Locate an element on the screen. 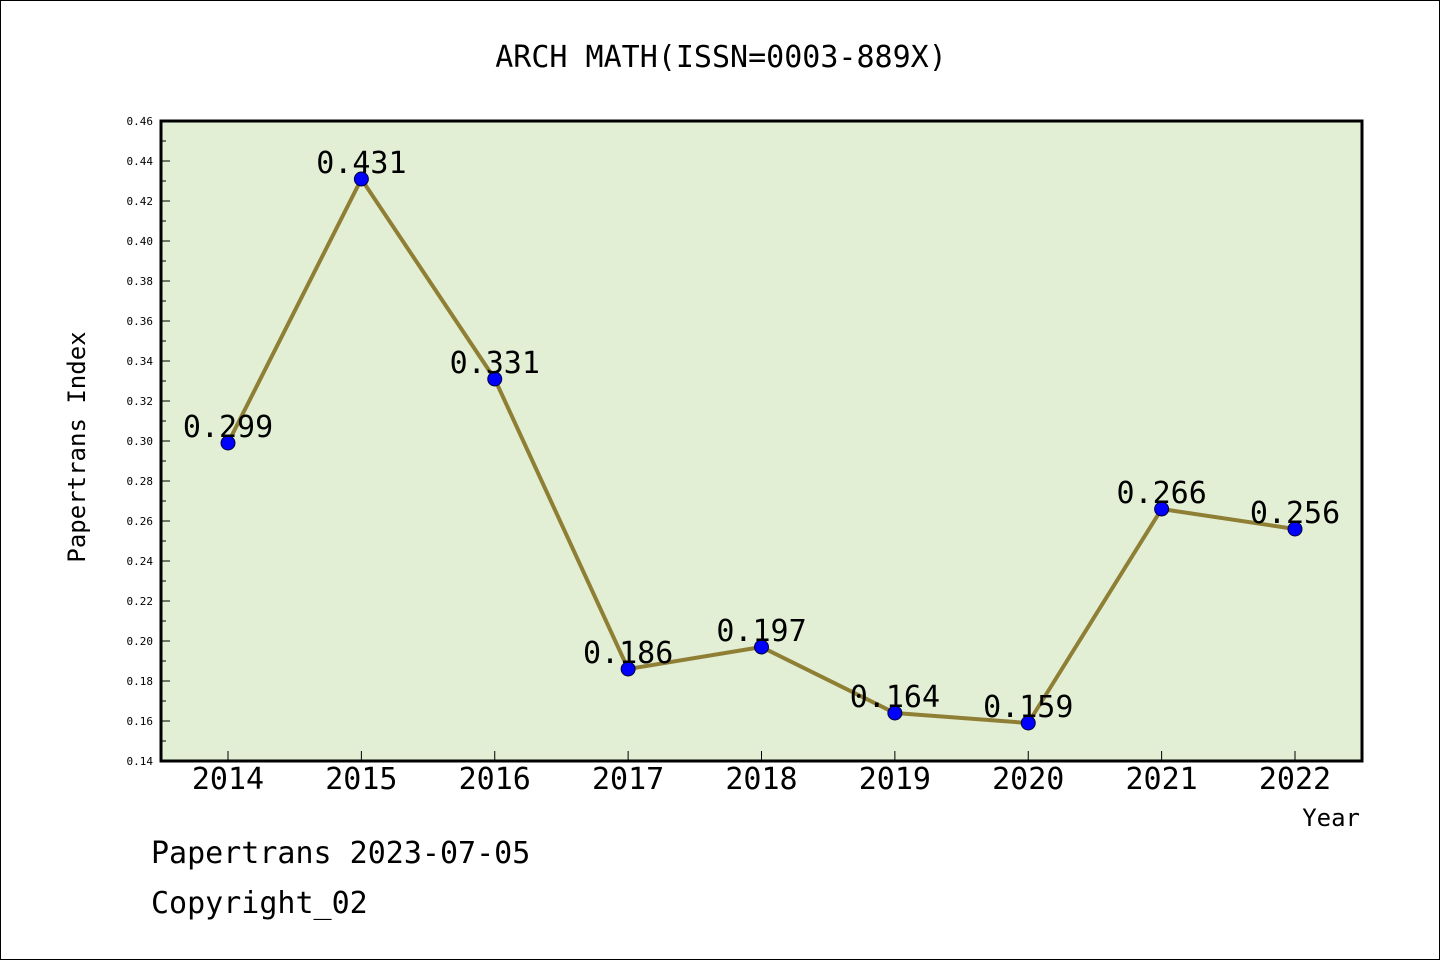 This screenshot has height=961, width=1440. y-tick-label: 0.38 is located at coordinates (140, 281).